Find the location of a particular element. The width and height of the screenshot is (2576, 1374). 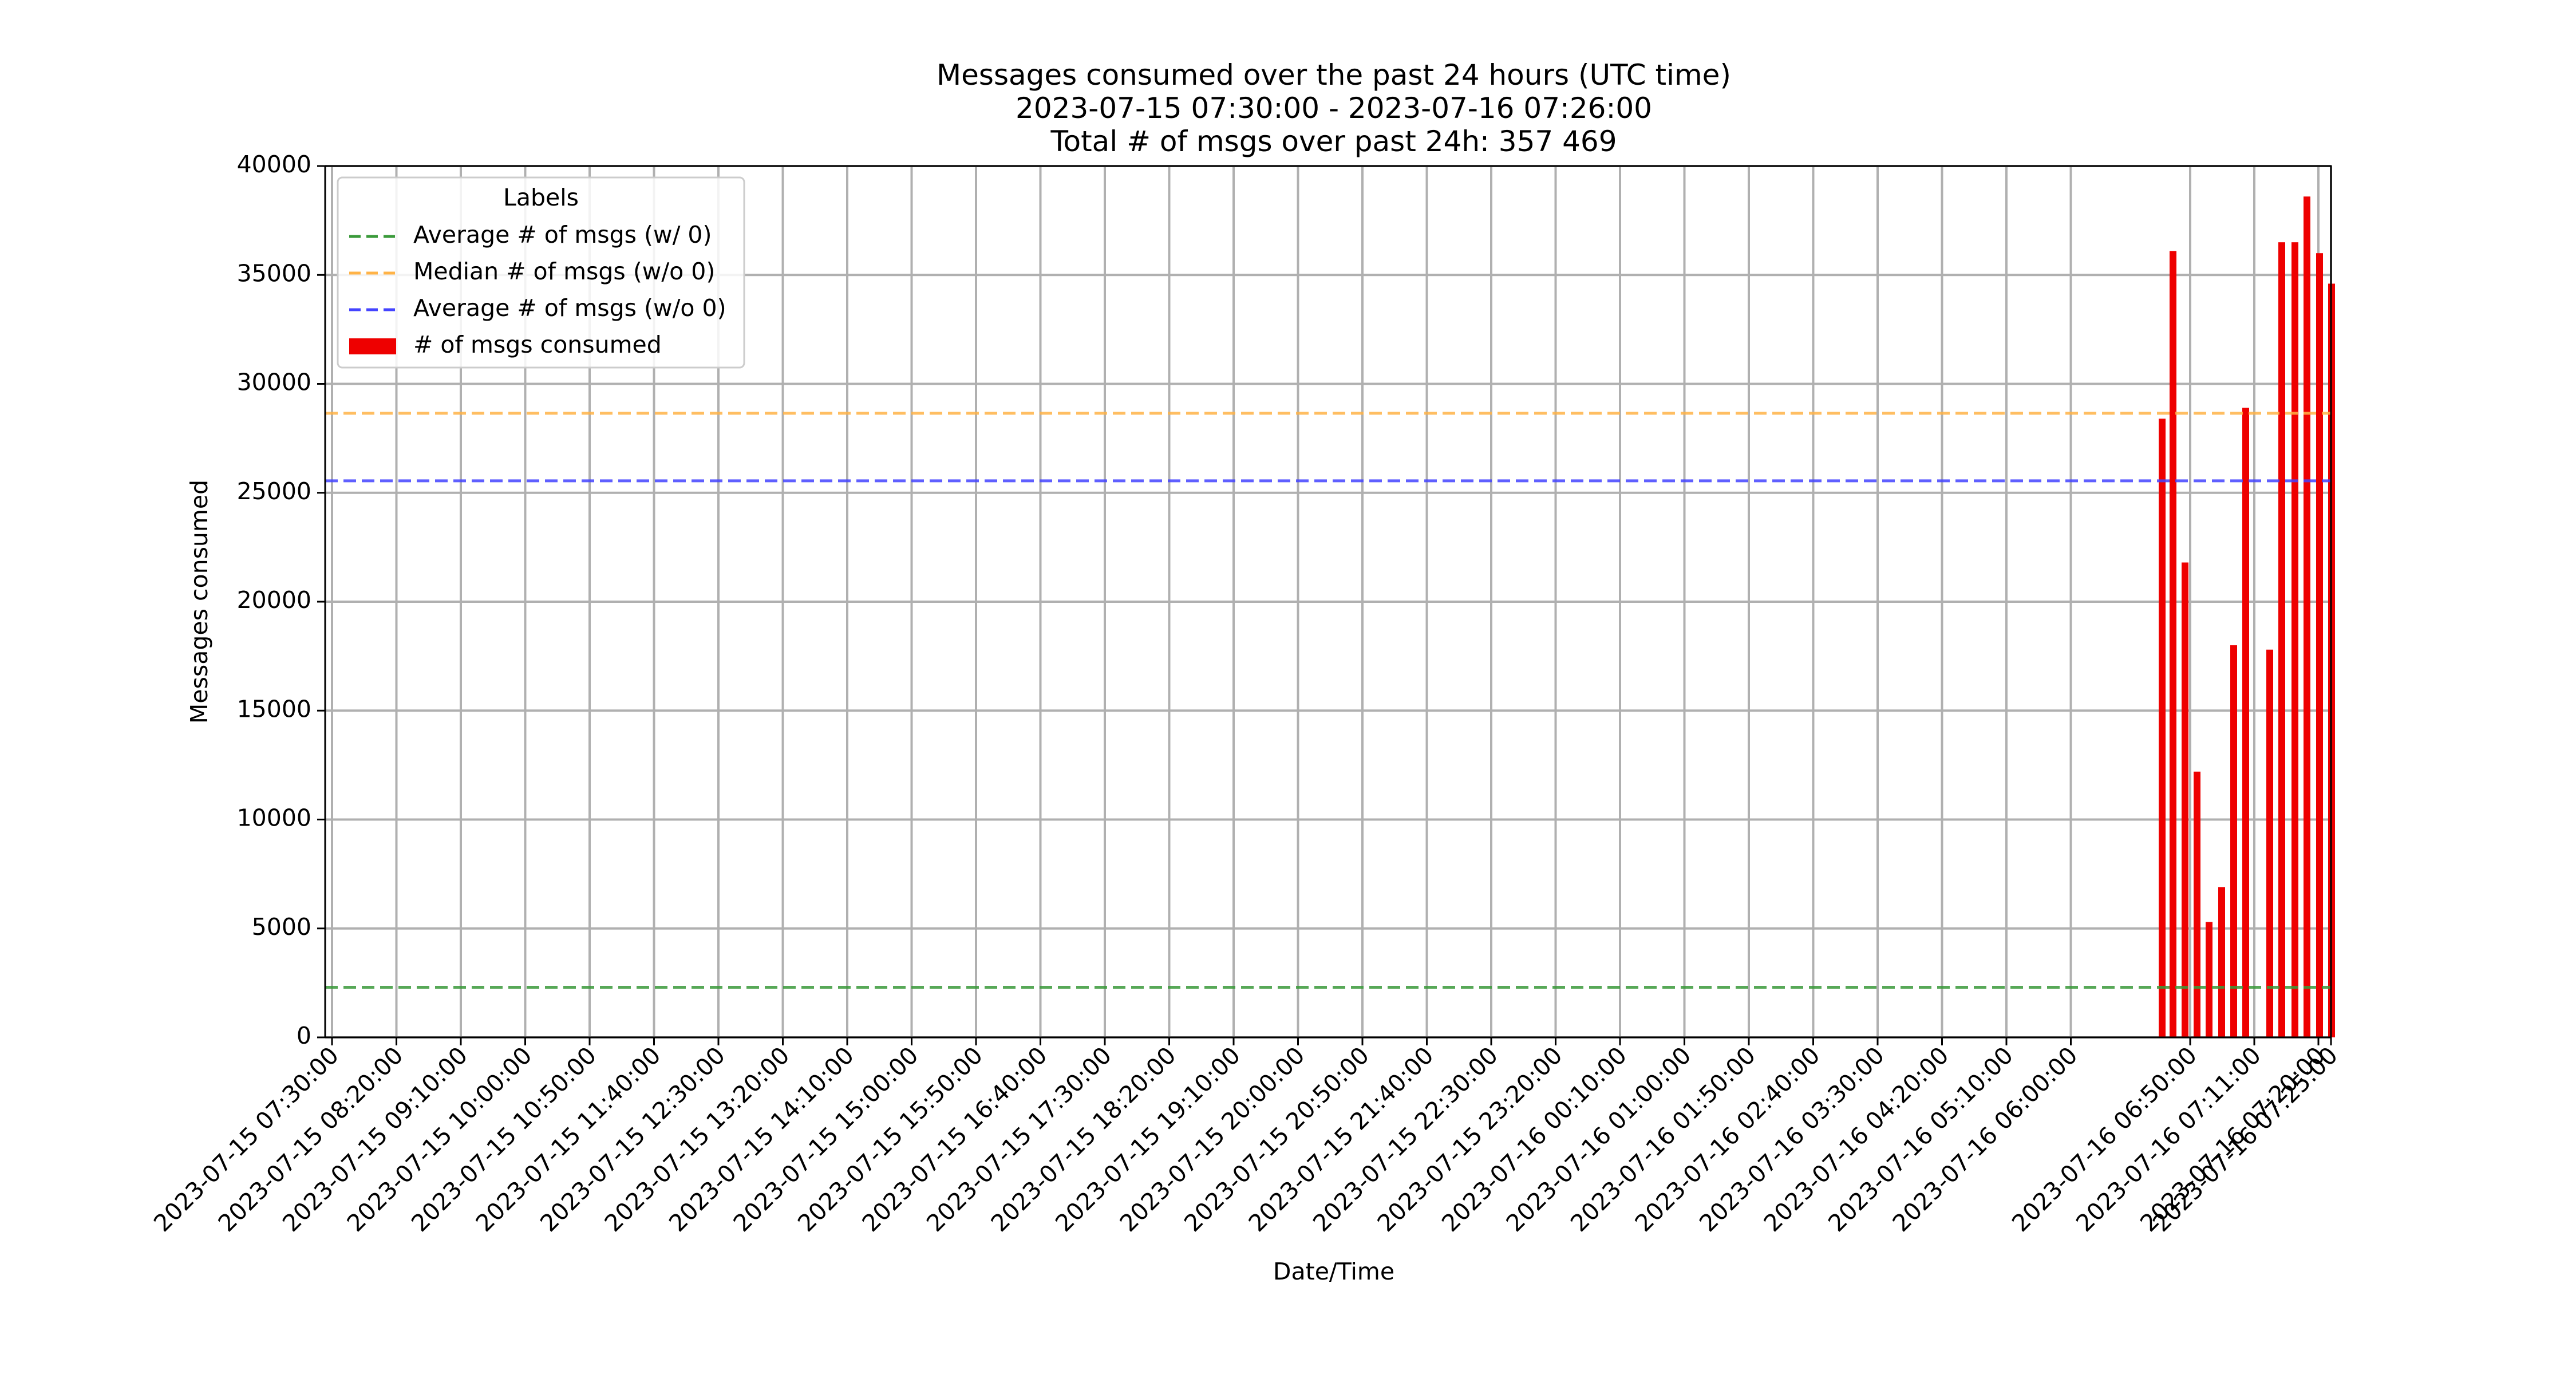

y-tick-label: 25000 is located at coordinates (274, 491).